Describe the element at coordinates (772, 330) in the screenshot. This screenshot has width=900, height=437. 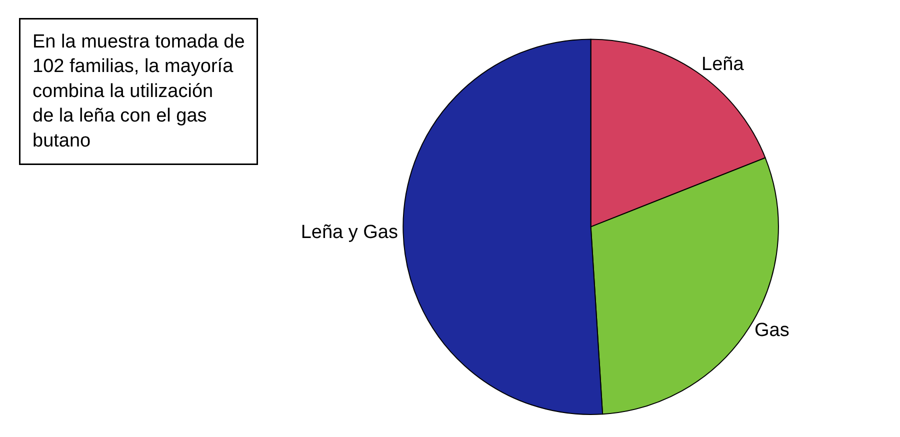
I see `slice-label: Gas` at that location.